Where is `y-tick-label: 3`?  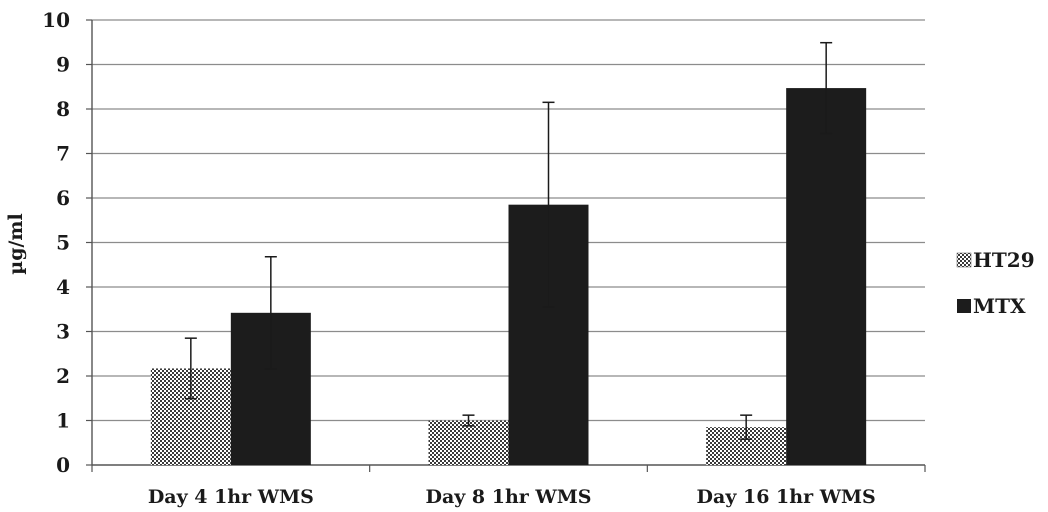 y-tick-label: 3 is located at coordinates (63, 332).